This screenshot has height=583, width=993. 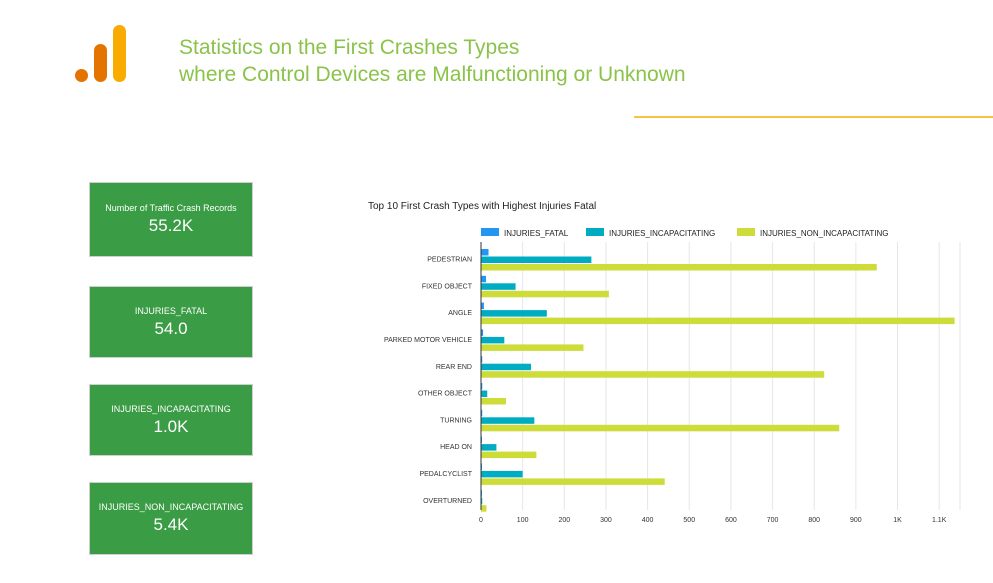 I want to click on x-tick-label: 500, so click(x=689, y=520).